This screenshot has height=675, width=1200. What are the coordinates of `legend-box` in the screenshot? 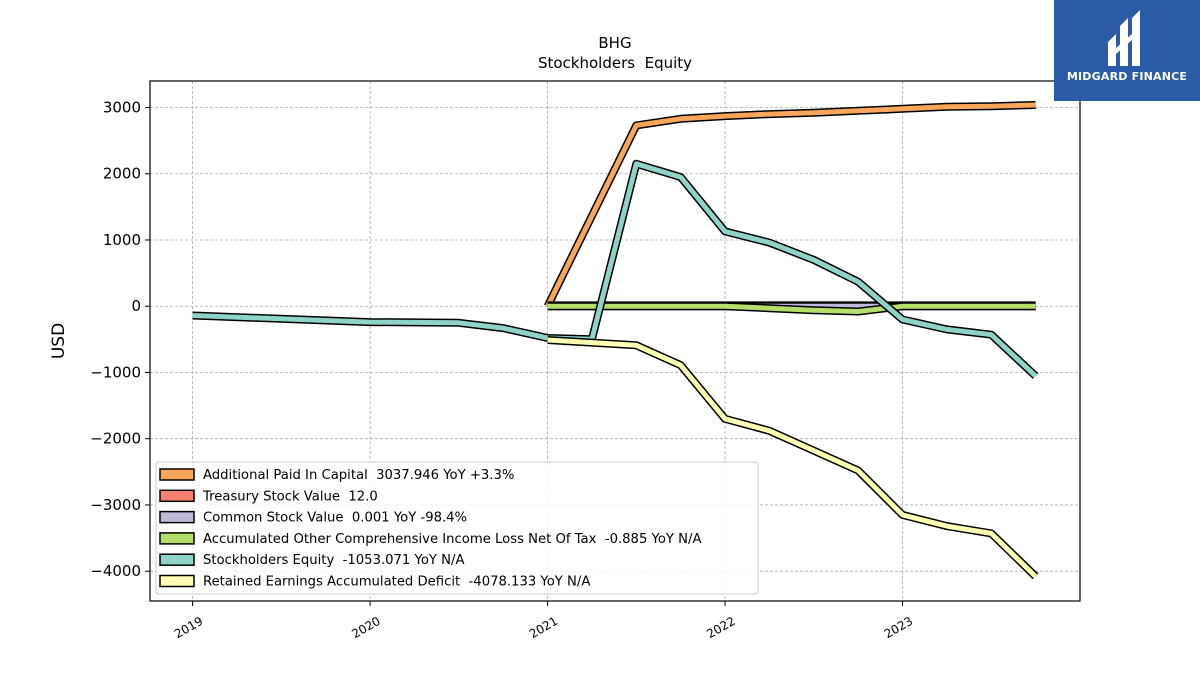 It's located at (457, 528).